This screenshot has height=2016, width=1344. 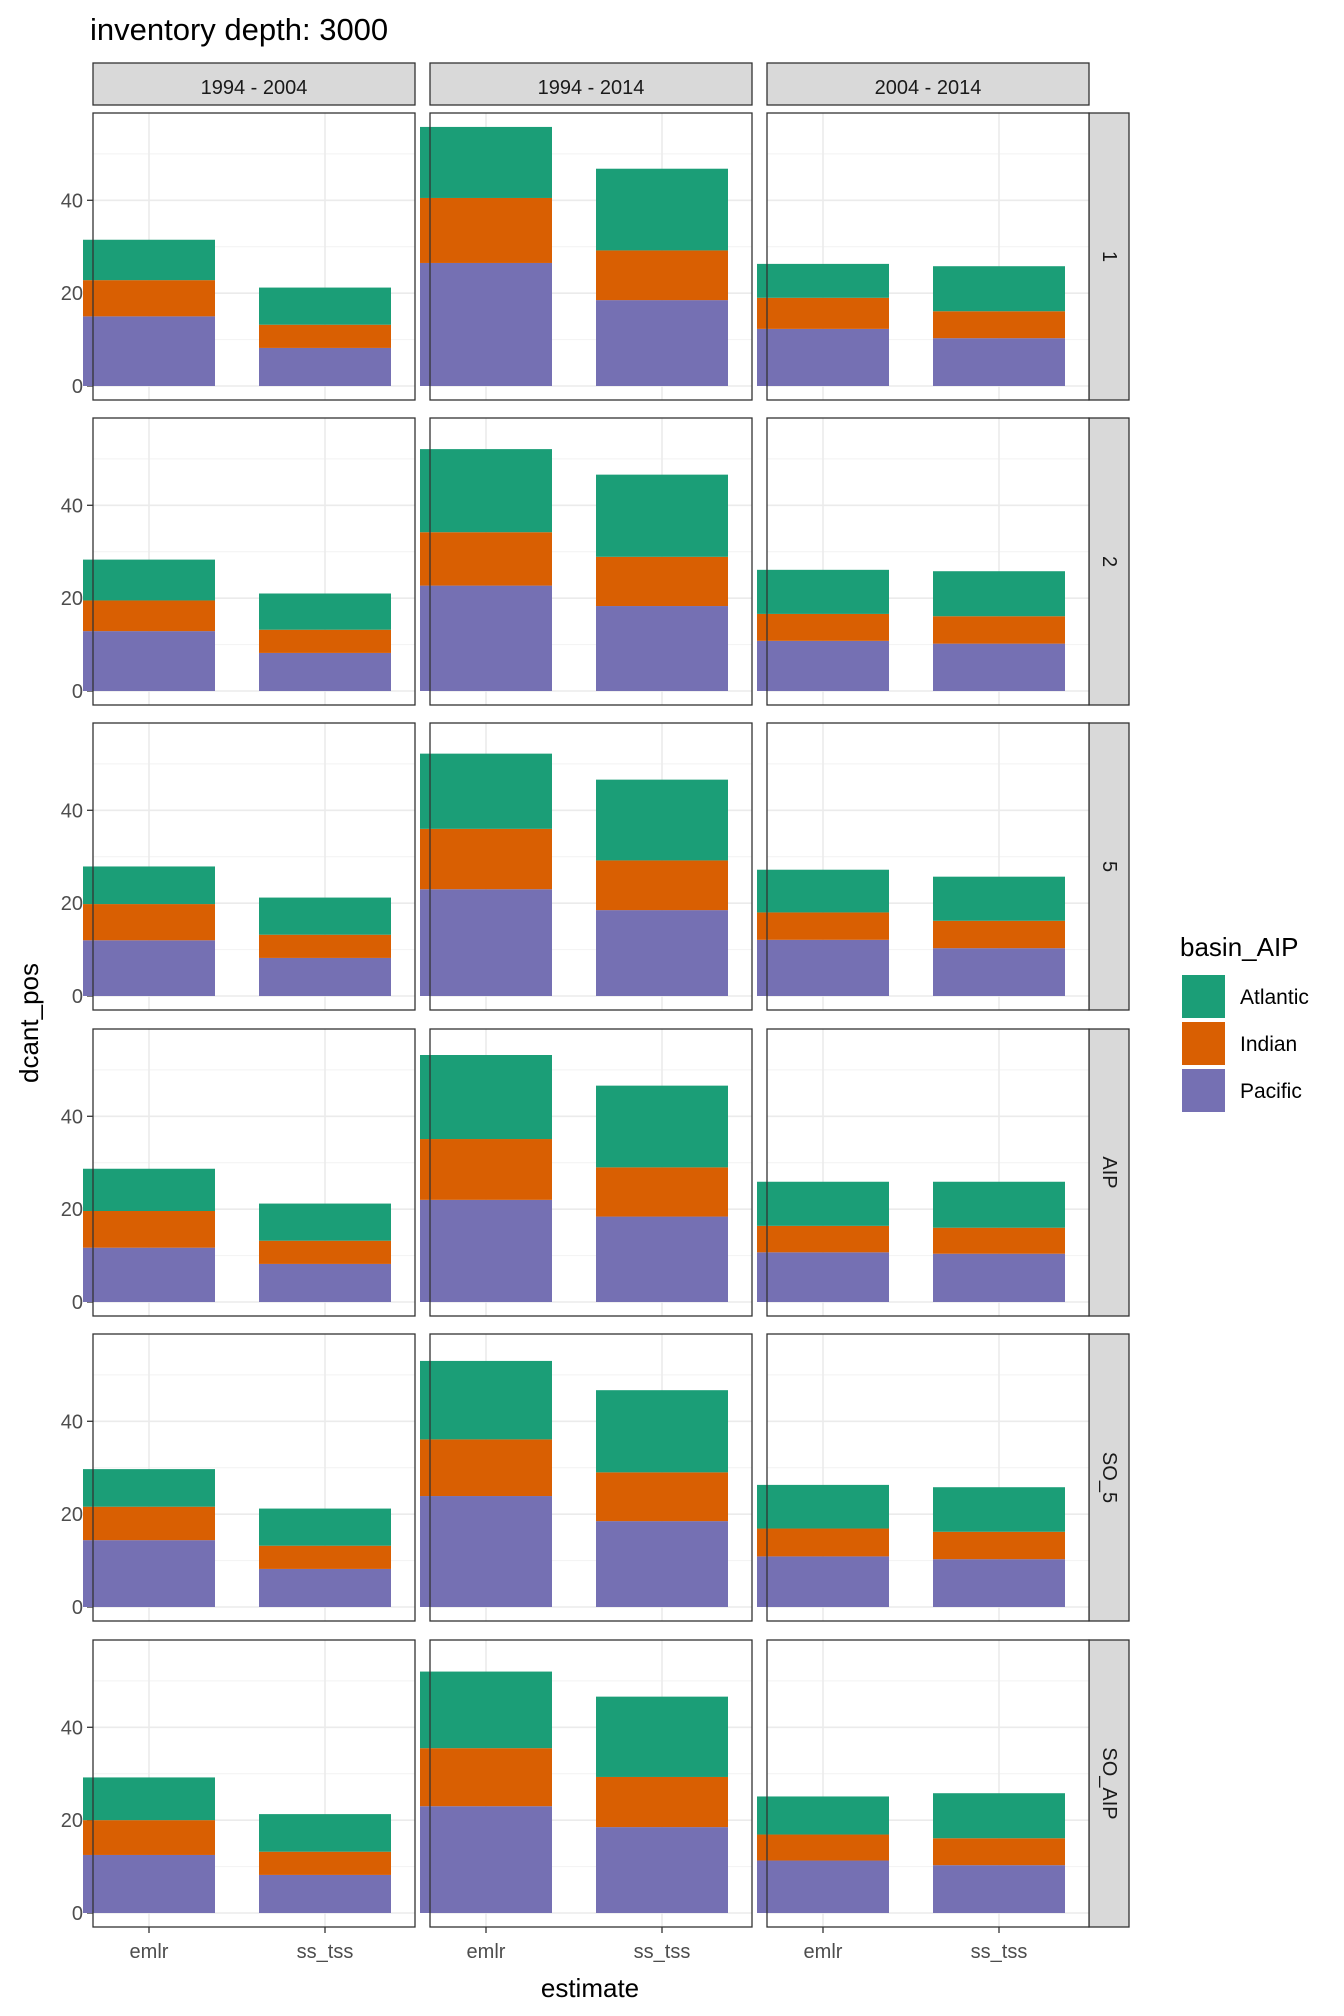 What do you see at coordinates (325, 366) in the screenshot?
I see `bar-1-1994-2004-ss-tss-pacific` at bounding box center [325, 366].